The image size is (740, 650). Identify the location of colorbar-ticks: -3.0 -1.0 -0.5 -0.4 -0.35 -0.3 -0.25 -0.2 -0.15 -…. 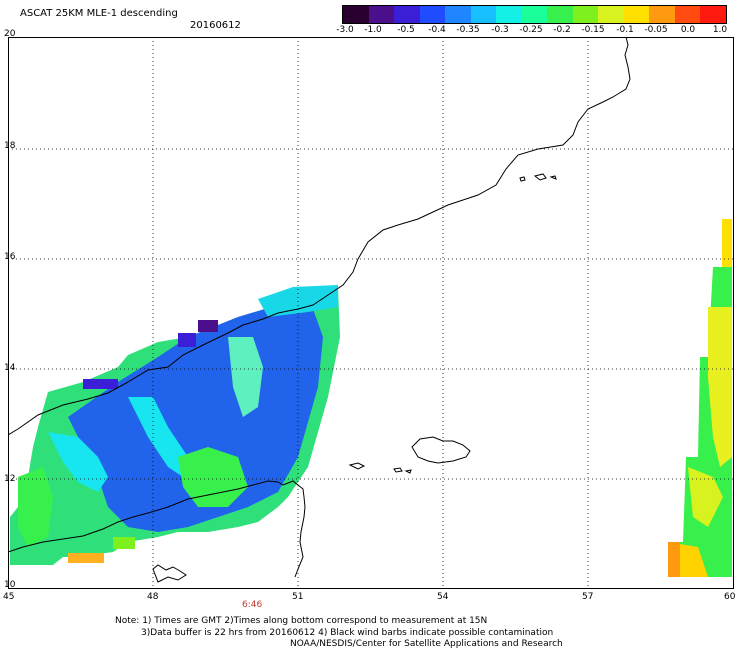
(533, 32).